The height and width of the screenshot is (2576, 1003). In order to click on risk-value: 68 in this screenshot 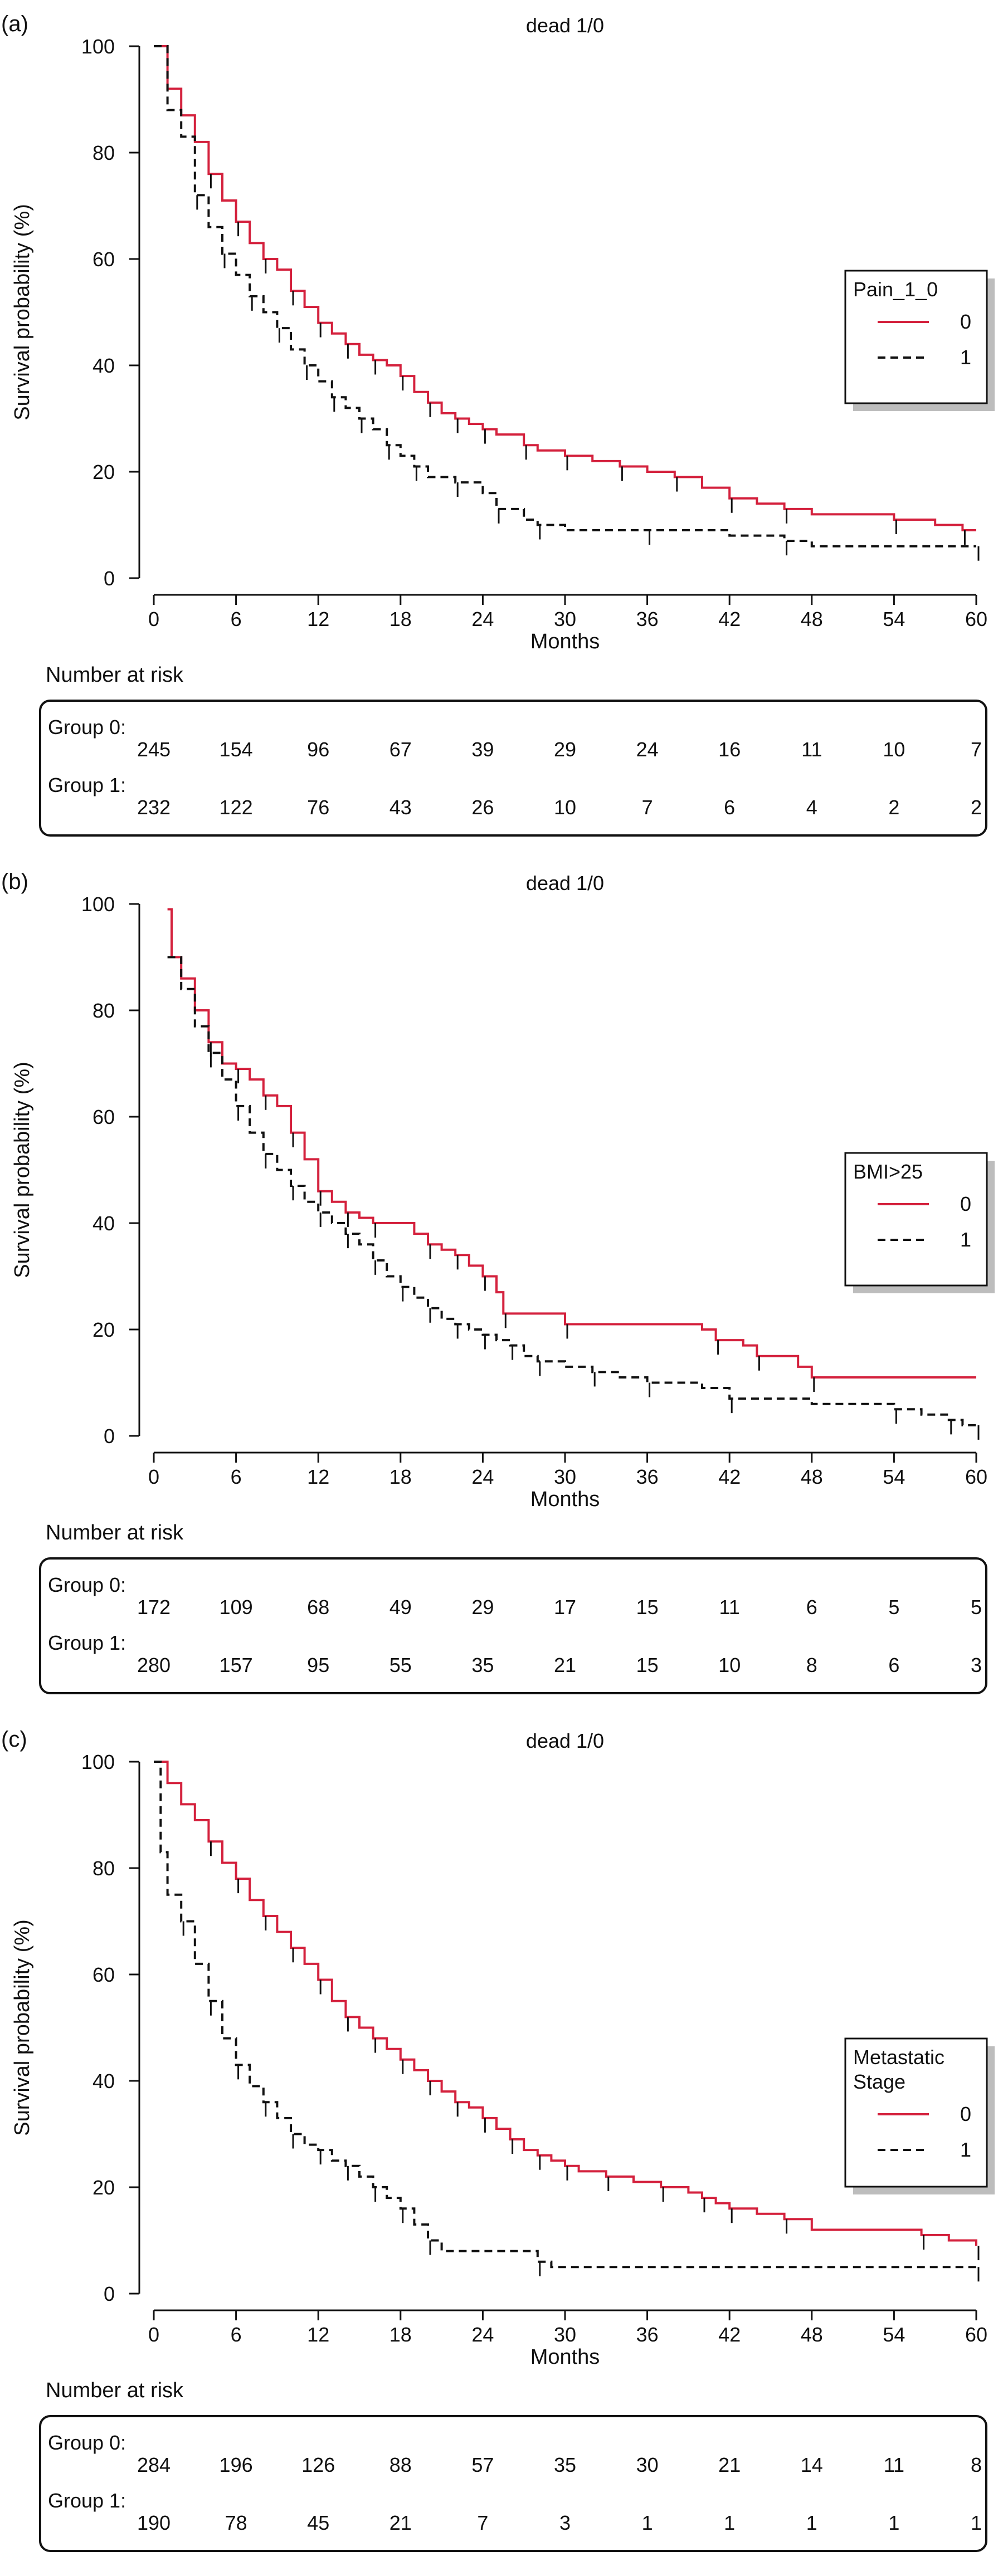, I will do `click(318, 1607)`.